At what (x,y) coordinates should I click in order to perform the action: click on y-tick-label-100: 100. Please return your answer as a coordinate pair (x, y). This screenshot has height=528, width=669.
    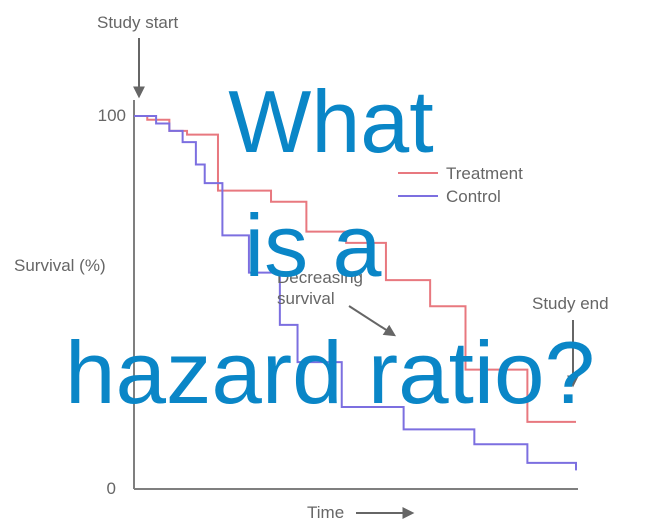
    Looking at the image, I should click on (112, 115).